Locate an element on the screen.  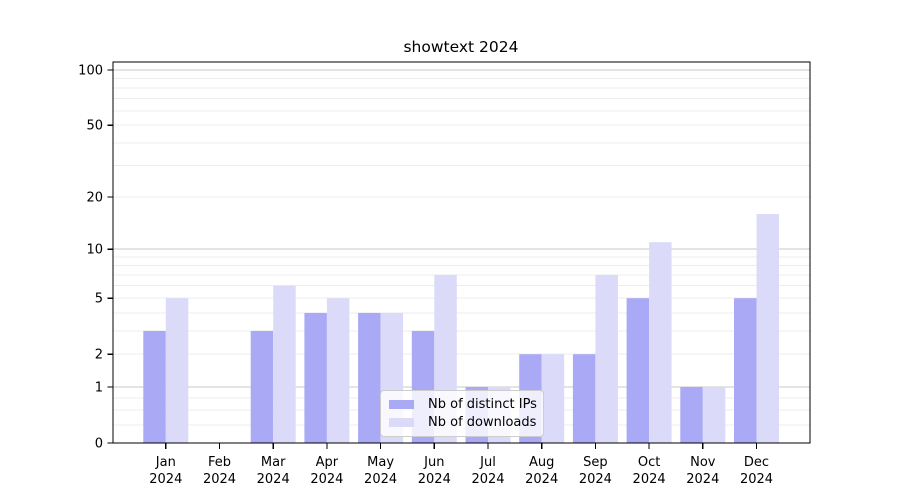
legend-label-distinct-ips: Nb of distinct IPs is located at coordinates (482, 405).